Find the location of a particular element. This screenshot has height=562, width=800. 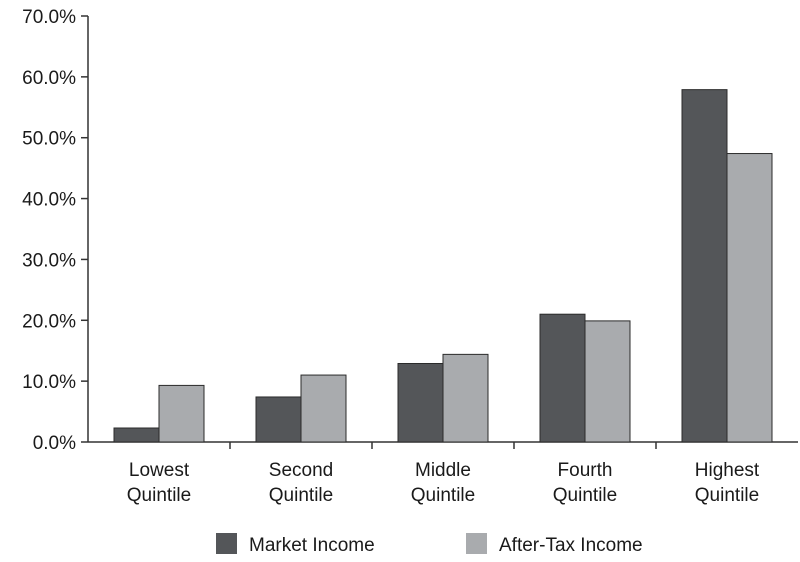

x-category-label-line: Second is located at coordinates (301, 470).